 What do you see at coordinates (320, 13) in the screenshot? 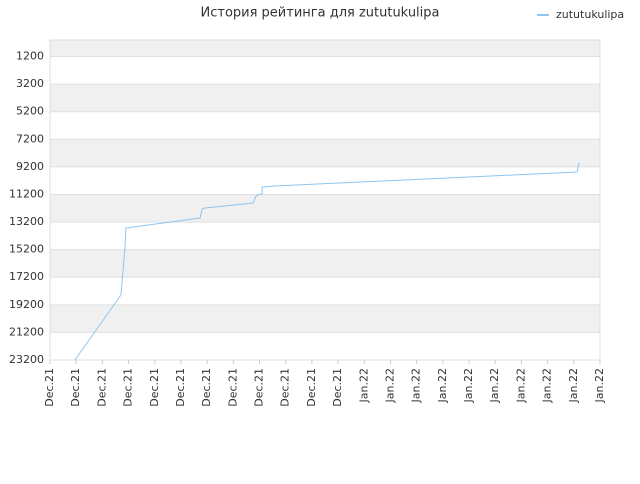
I see `chart-title: История рейтинга для zututukulipa` at bounding box center [320, 13].